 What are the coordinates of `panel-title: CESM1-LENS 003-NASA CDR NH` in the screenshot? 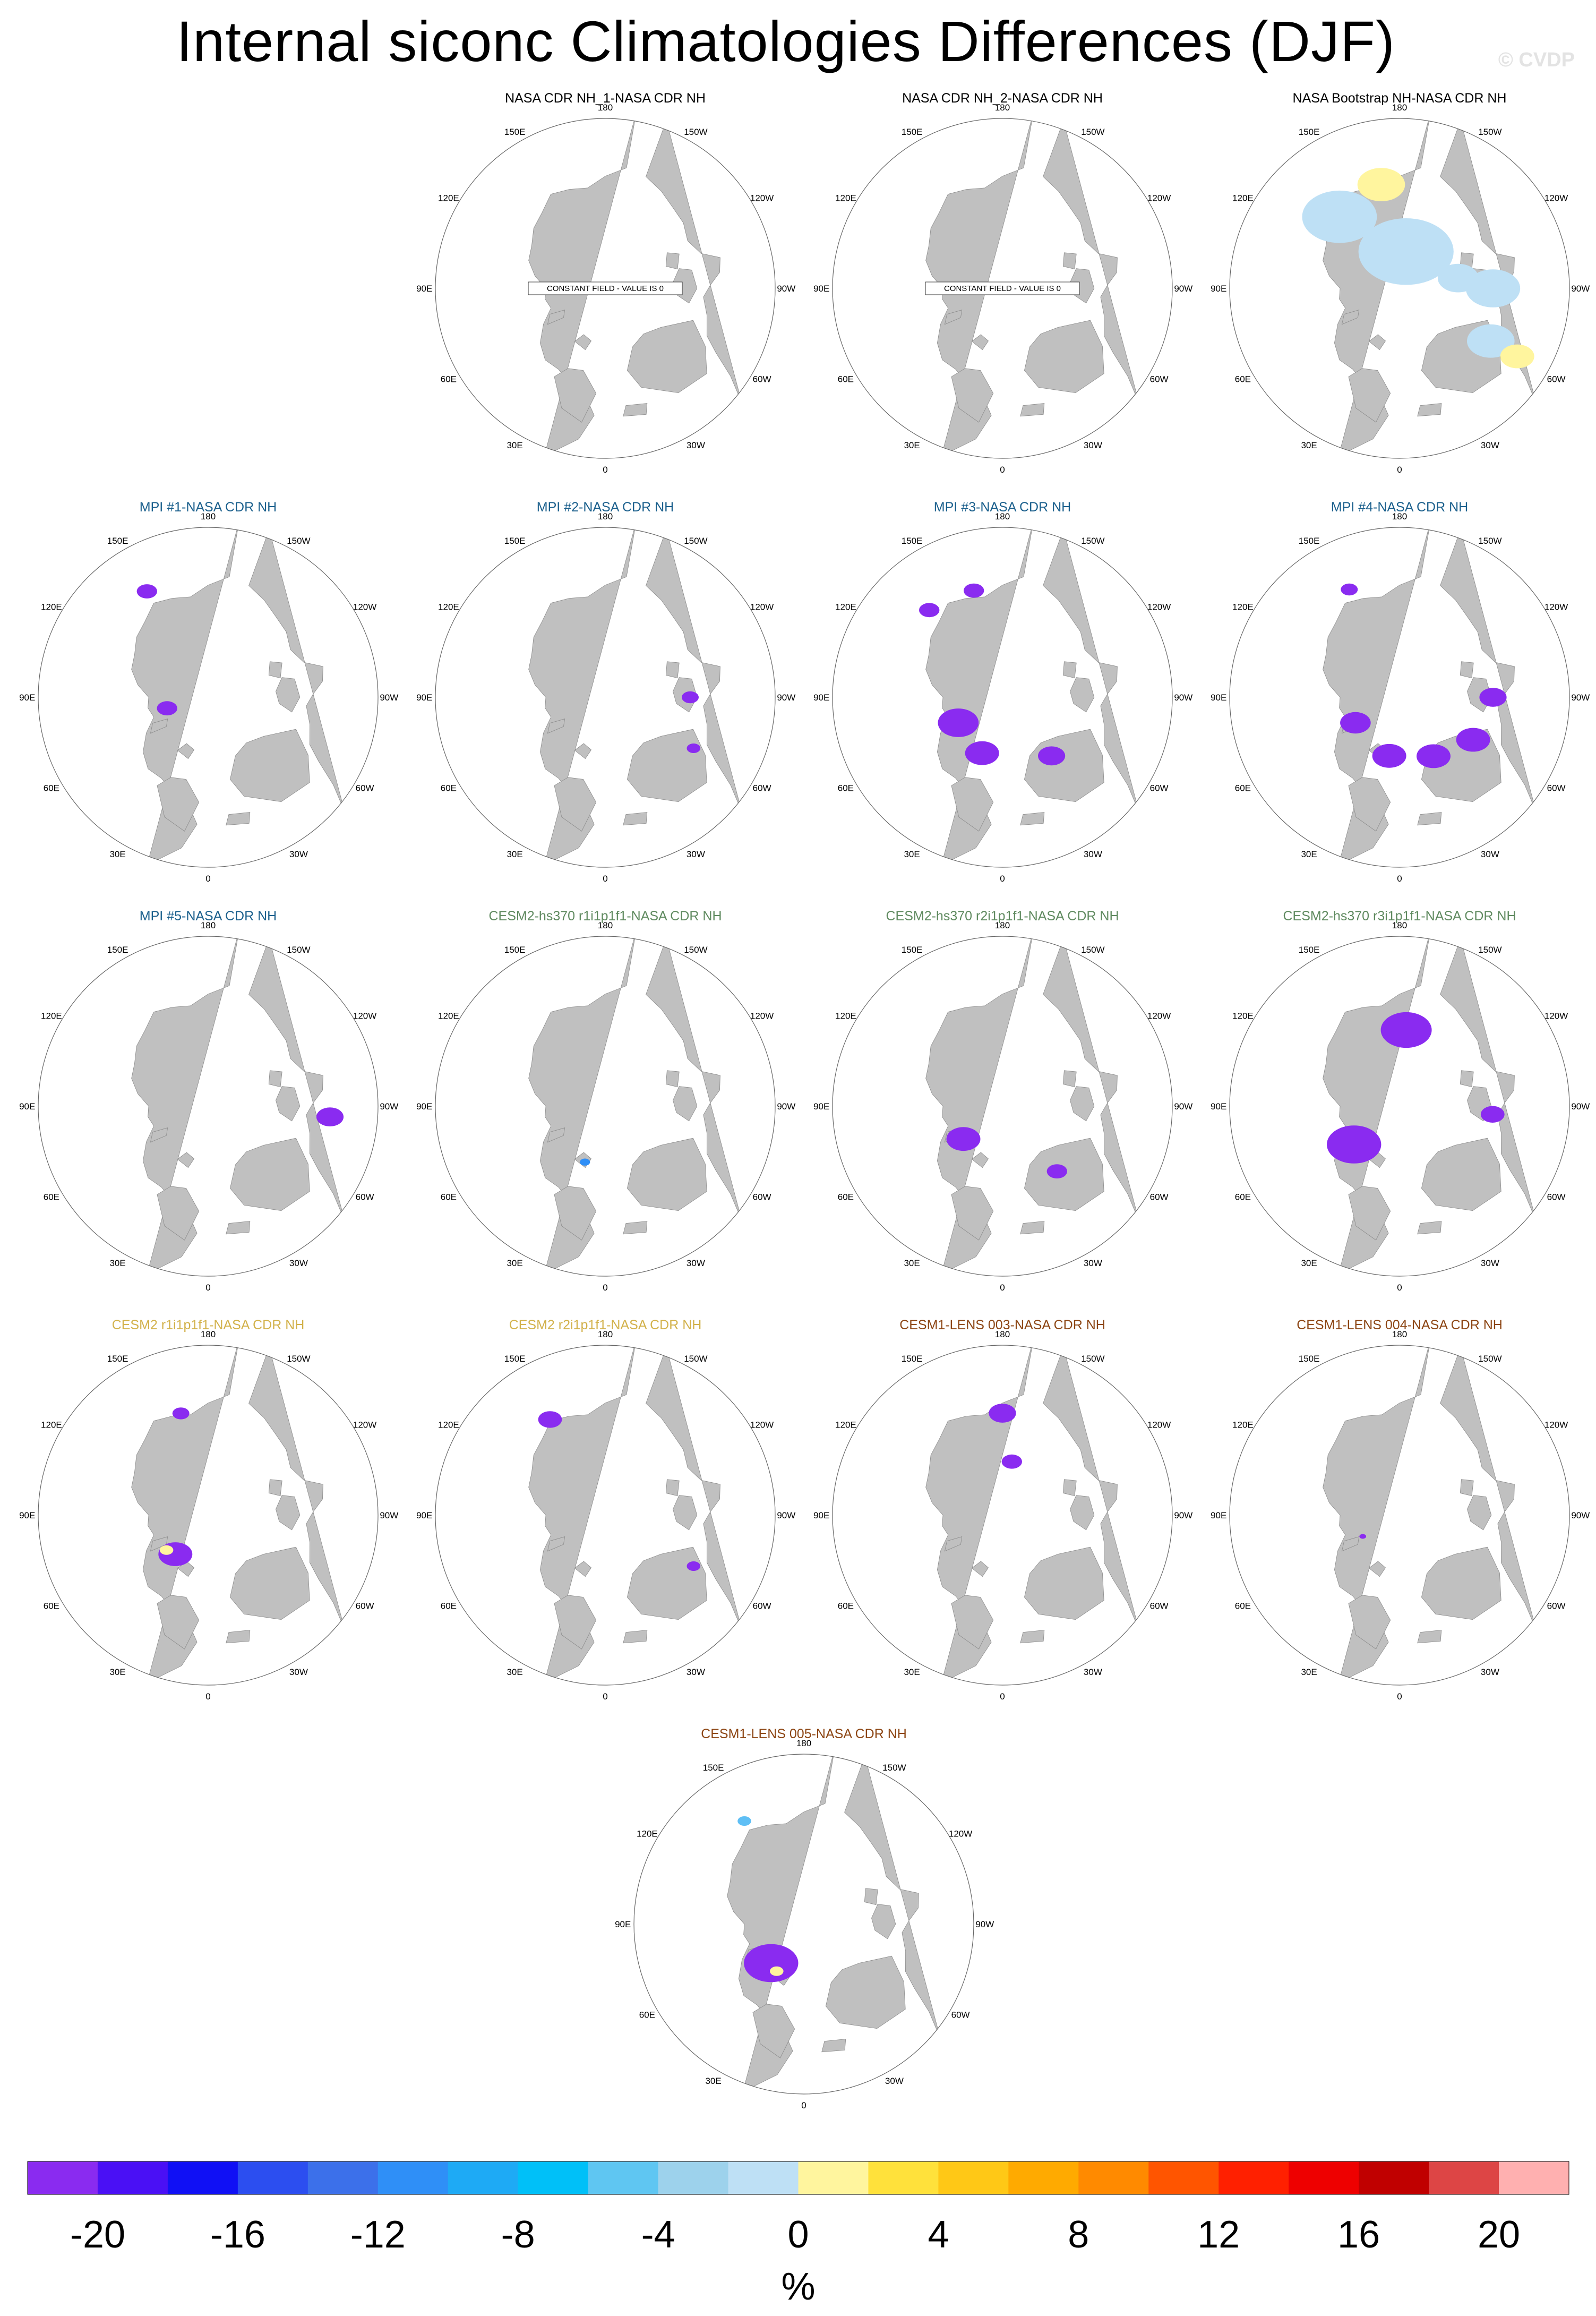 It's located at (1002, 1325).